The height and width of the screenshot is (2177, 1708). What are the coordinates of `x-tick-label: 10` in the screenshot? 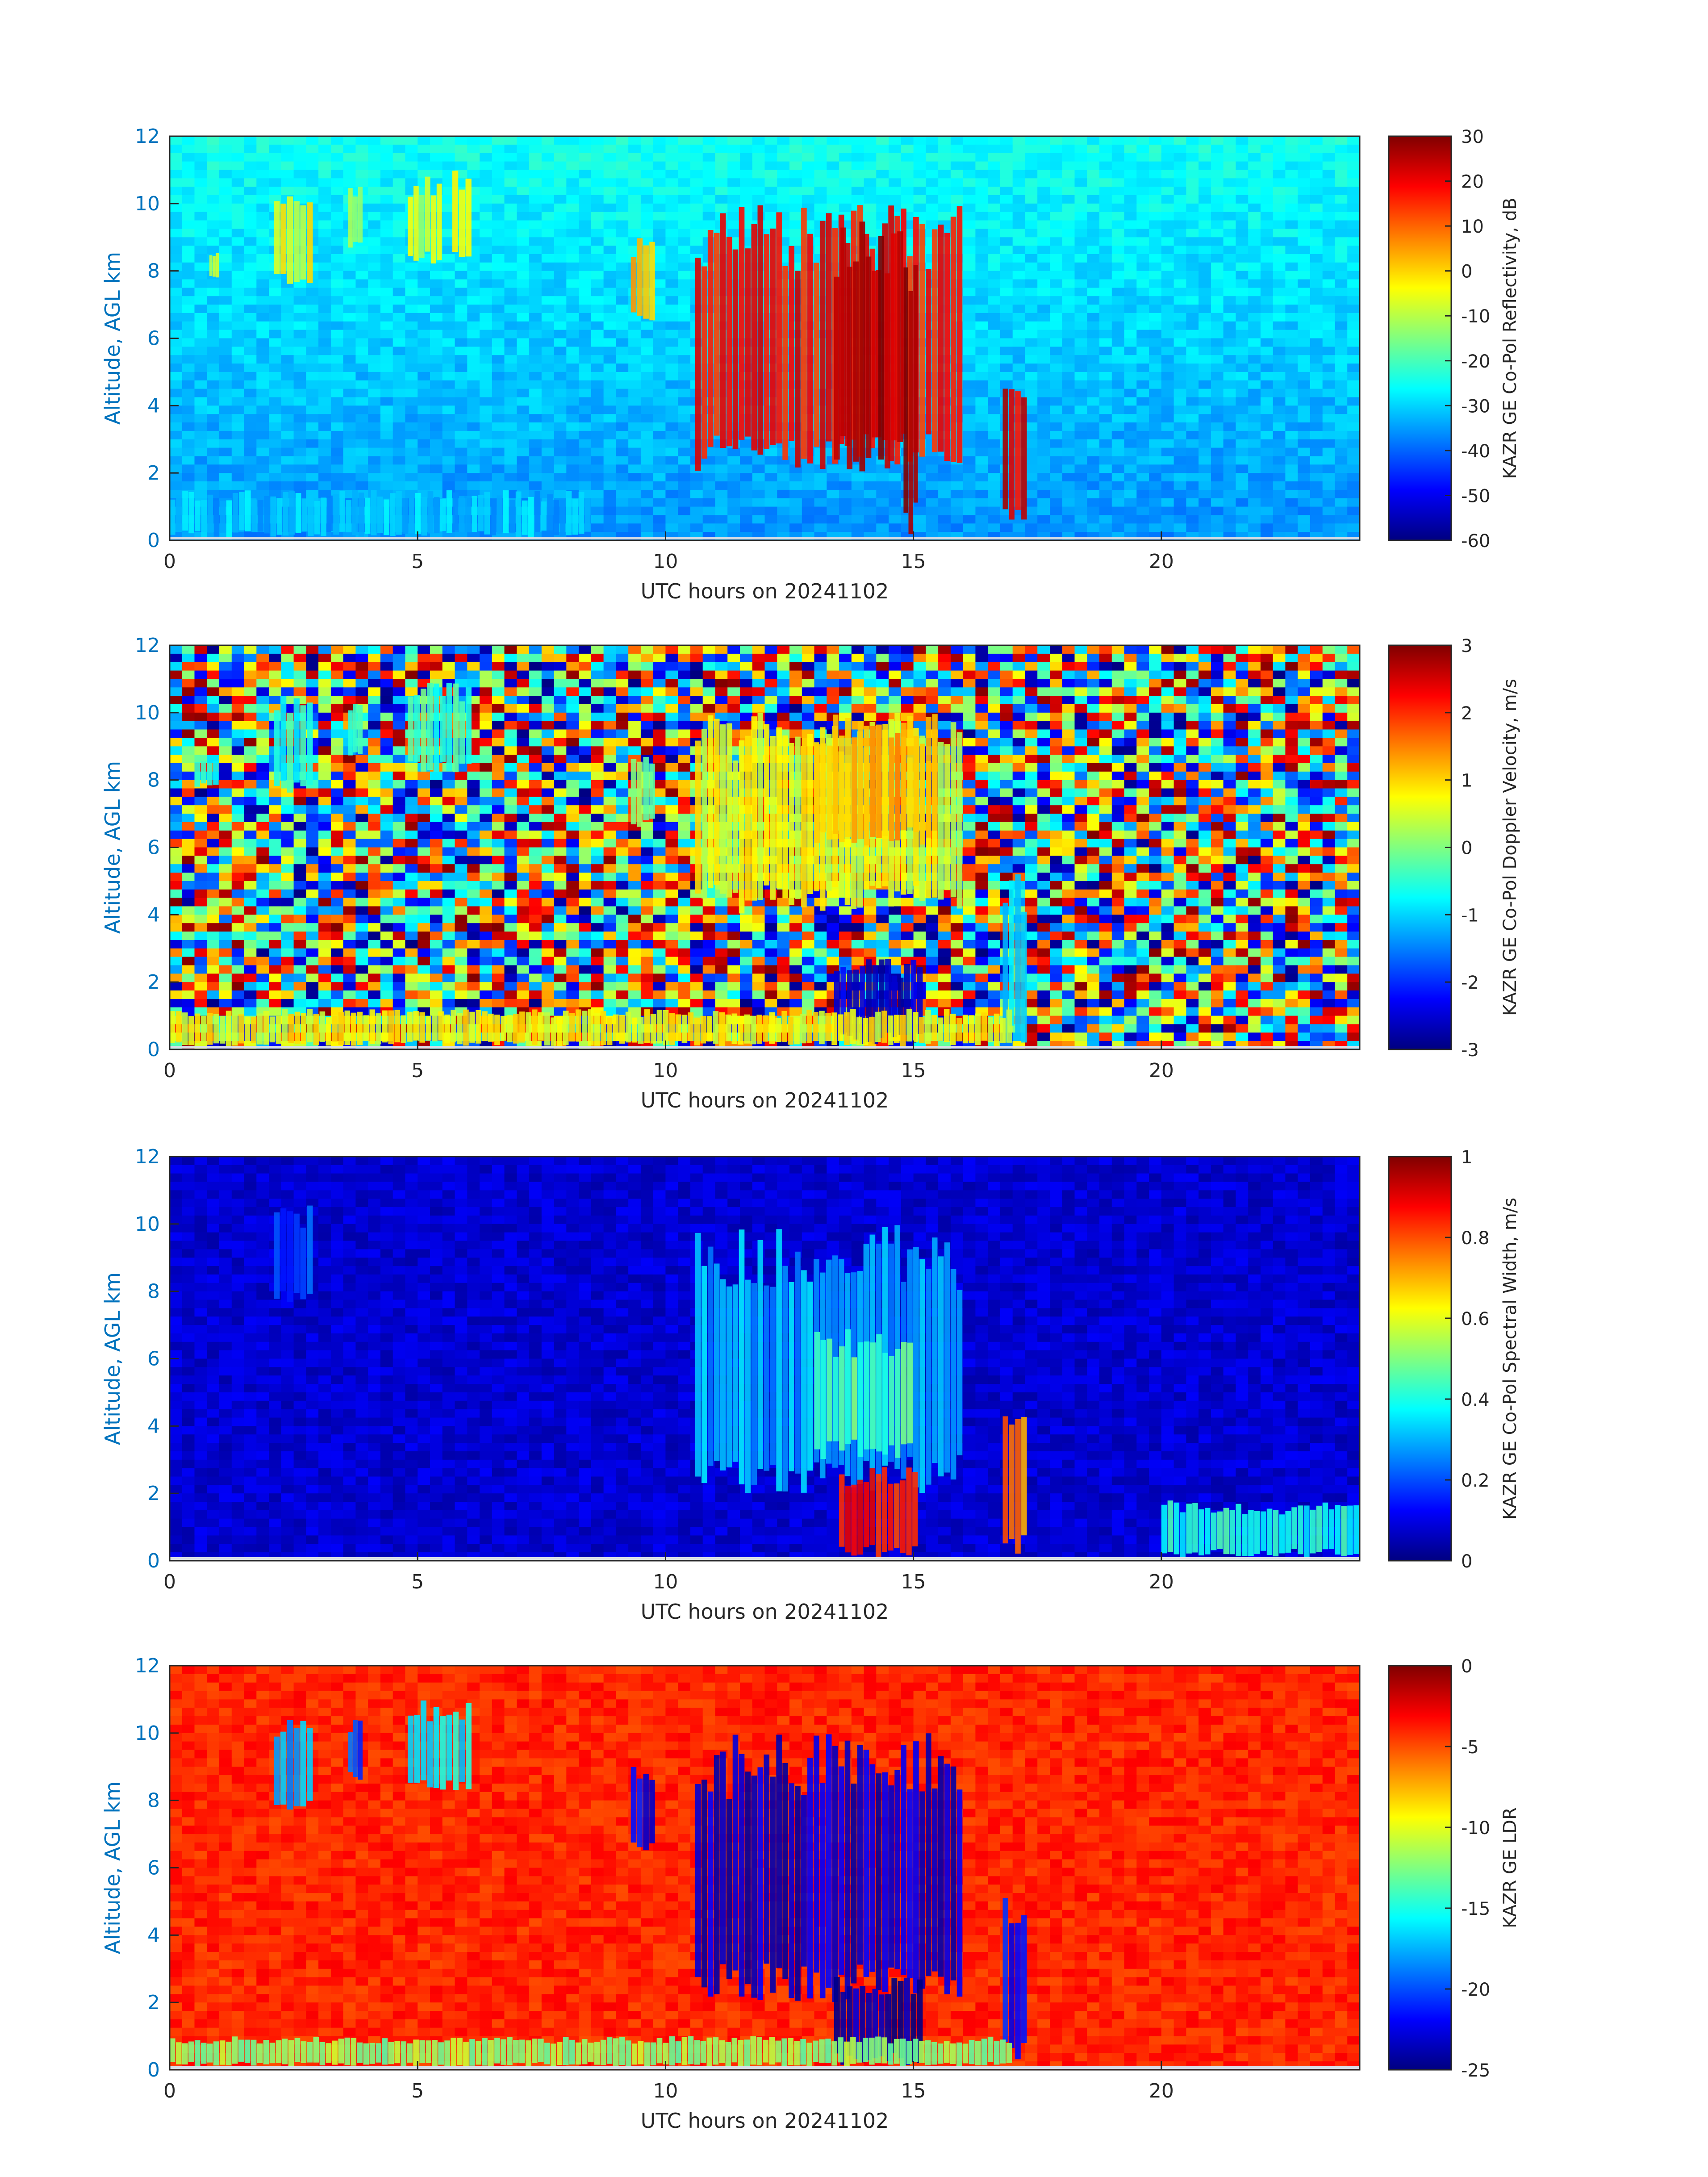 It's located at (665, 561).